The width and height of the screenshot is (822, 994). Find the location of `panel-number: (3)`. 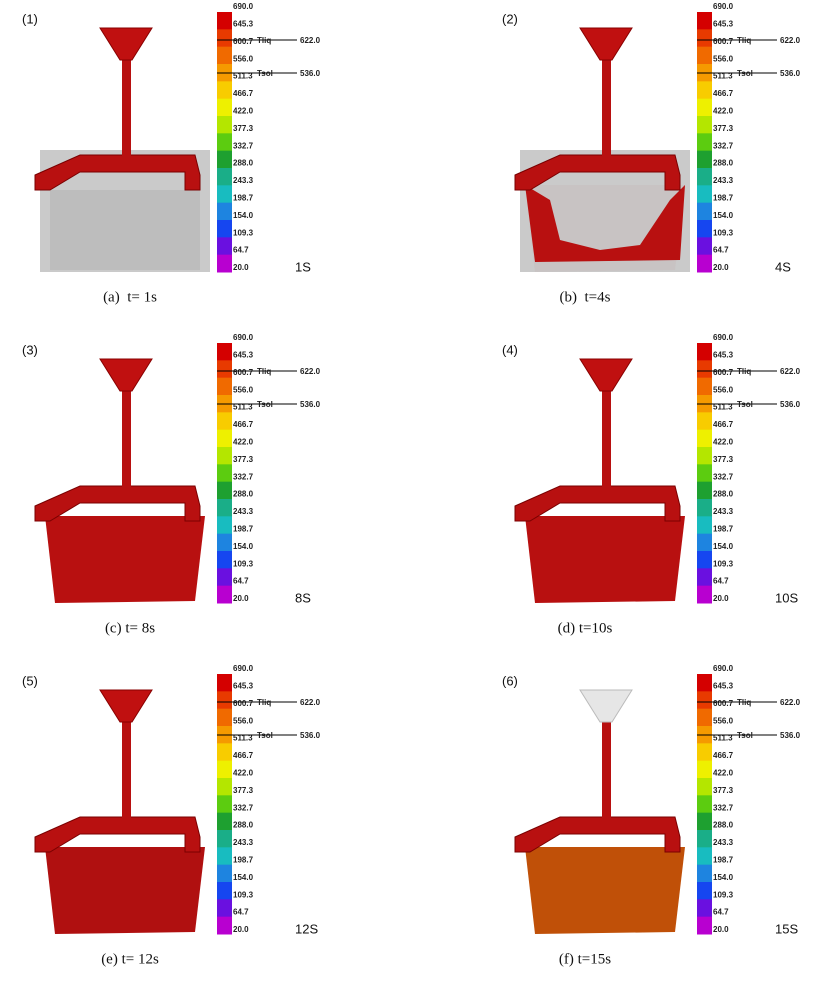

panel-number: (3) is located at coordinates (30, 349).